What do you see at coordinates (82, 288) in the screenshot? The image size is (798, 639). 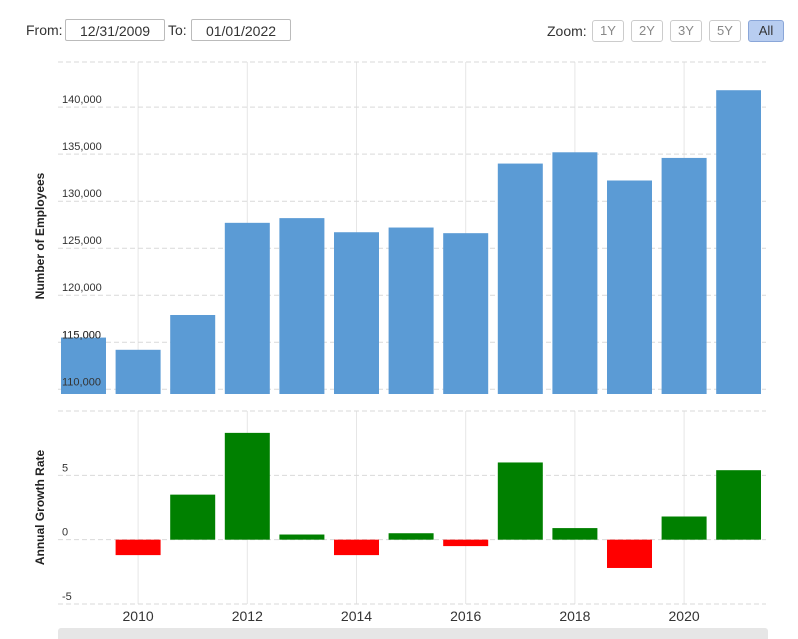 I see `top-y-tick-label: 120,000` at bounding box center [82, 288].